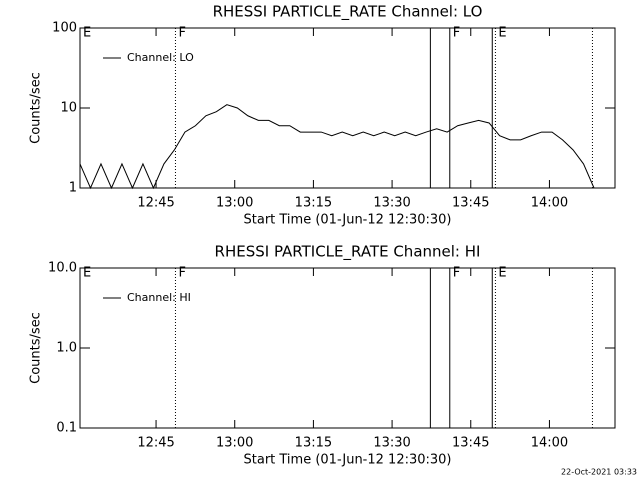  What do you see at coordinates (66, 428) in the screenshot?
I see `y-tick-label: 0.1` at bounding box center [66, 428].